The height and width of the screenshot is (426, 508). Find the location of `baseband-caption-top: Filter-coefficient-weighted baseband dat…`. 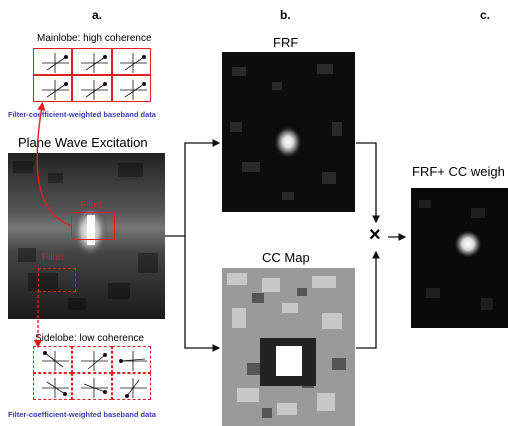

baseband-caption-top: Filter-coefficient-weighted baseband dat… is located at coordinates (82, 114).